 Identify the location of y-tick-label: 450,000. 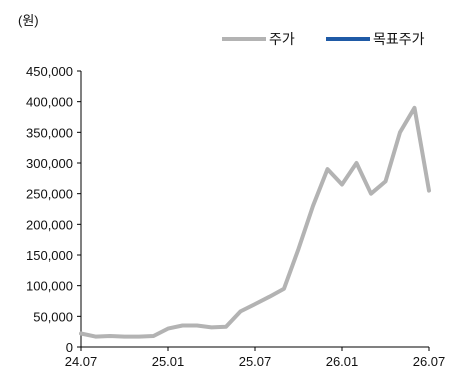
(49, 71).